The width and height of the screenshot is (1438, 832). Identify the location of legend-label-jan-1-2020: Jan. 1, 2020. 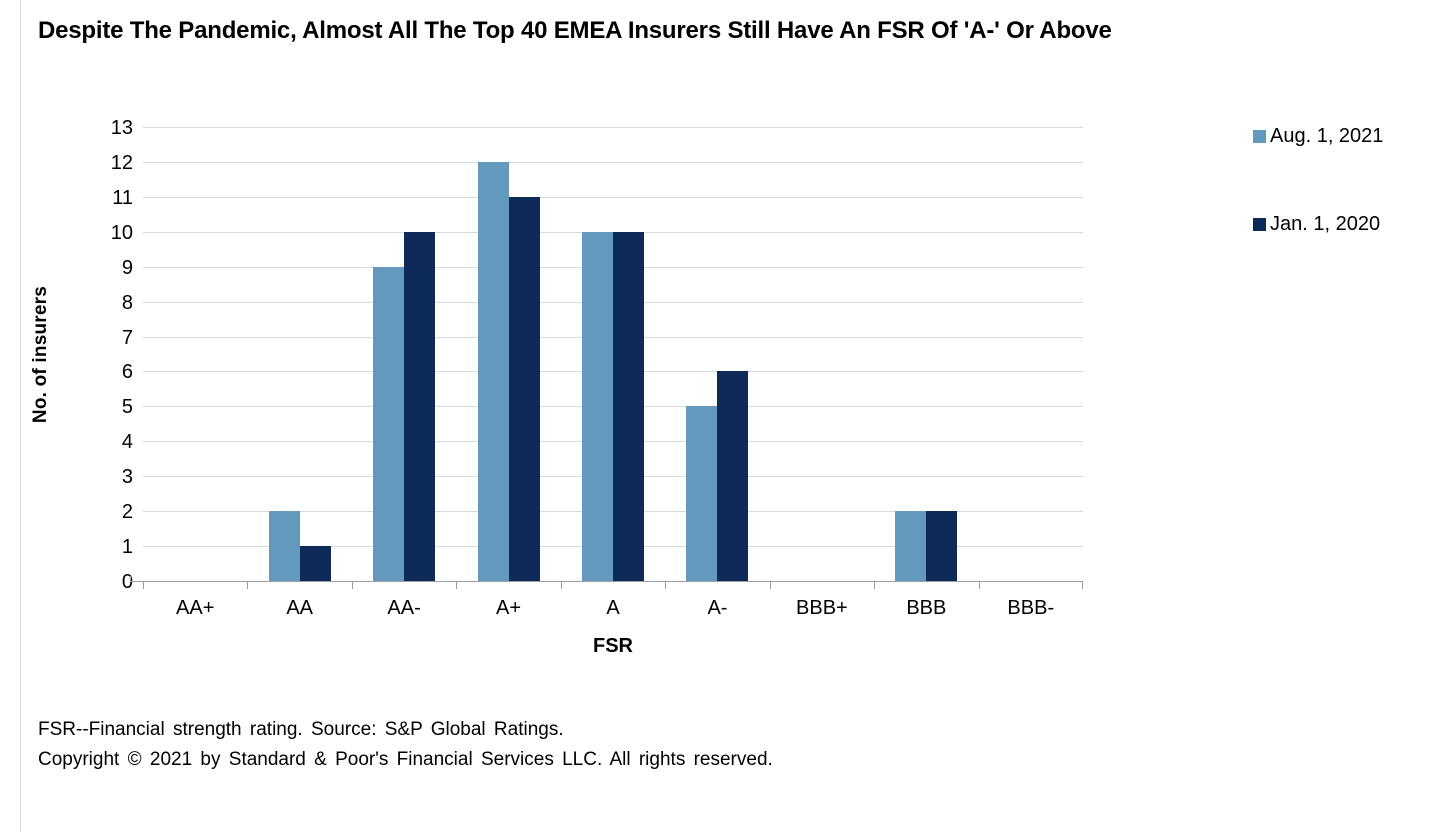
(1325, 223).